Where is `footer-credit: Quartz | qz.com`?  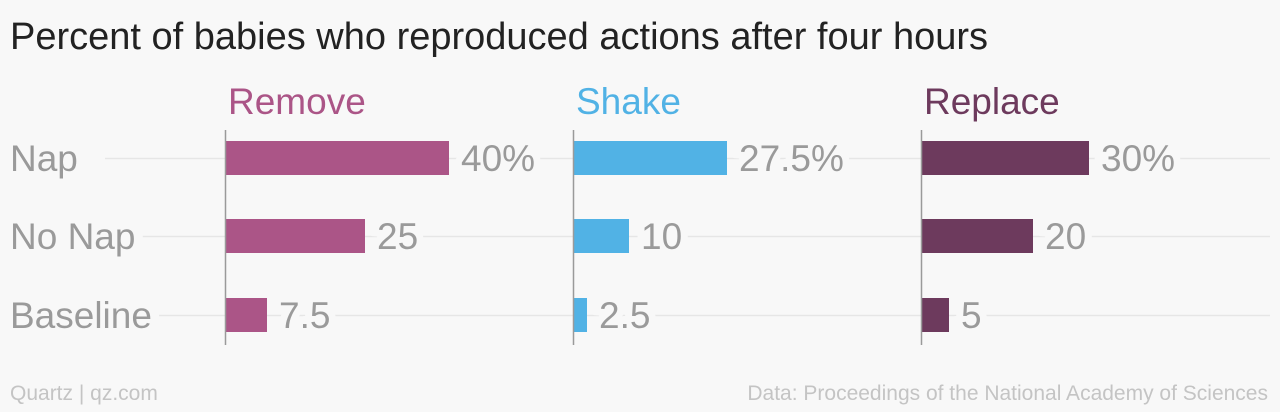 footer-credit: Quartz | qz.com is located at coordinates (84, 393).